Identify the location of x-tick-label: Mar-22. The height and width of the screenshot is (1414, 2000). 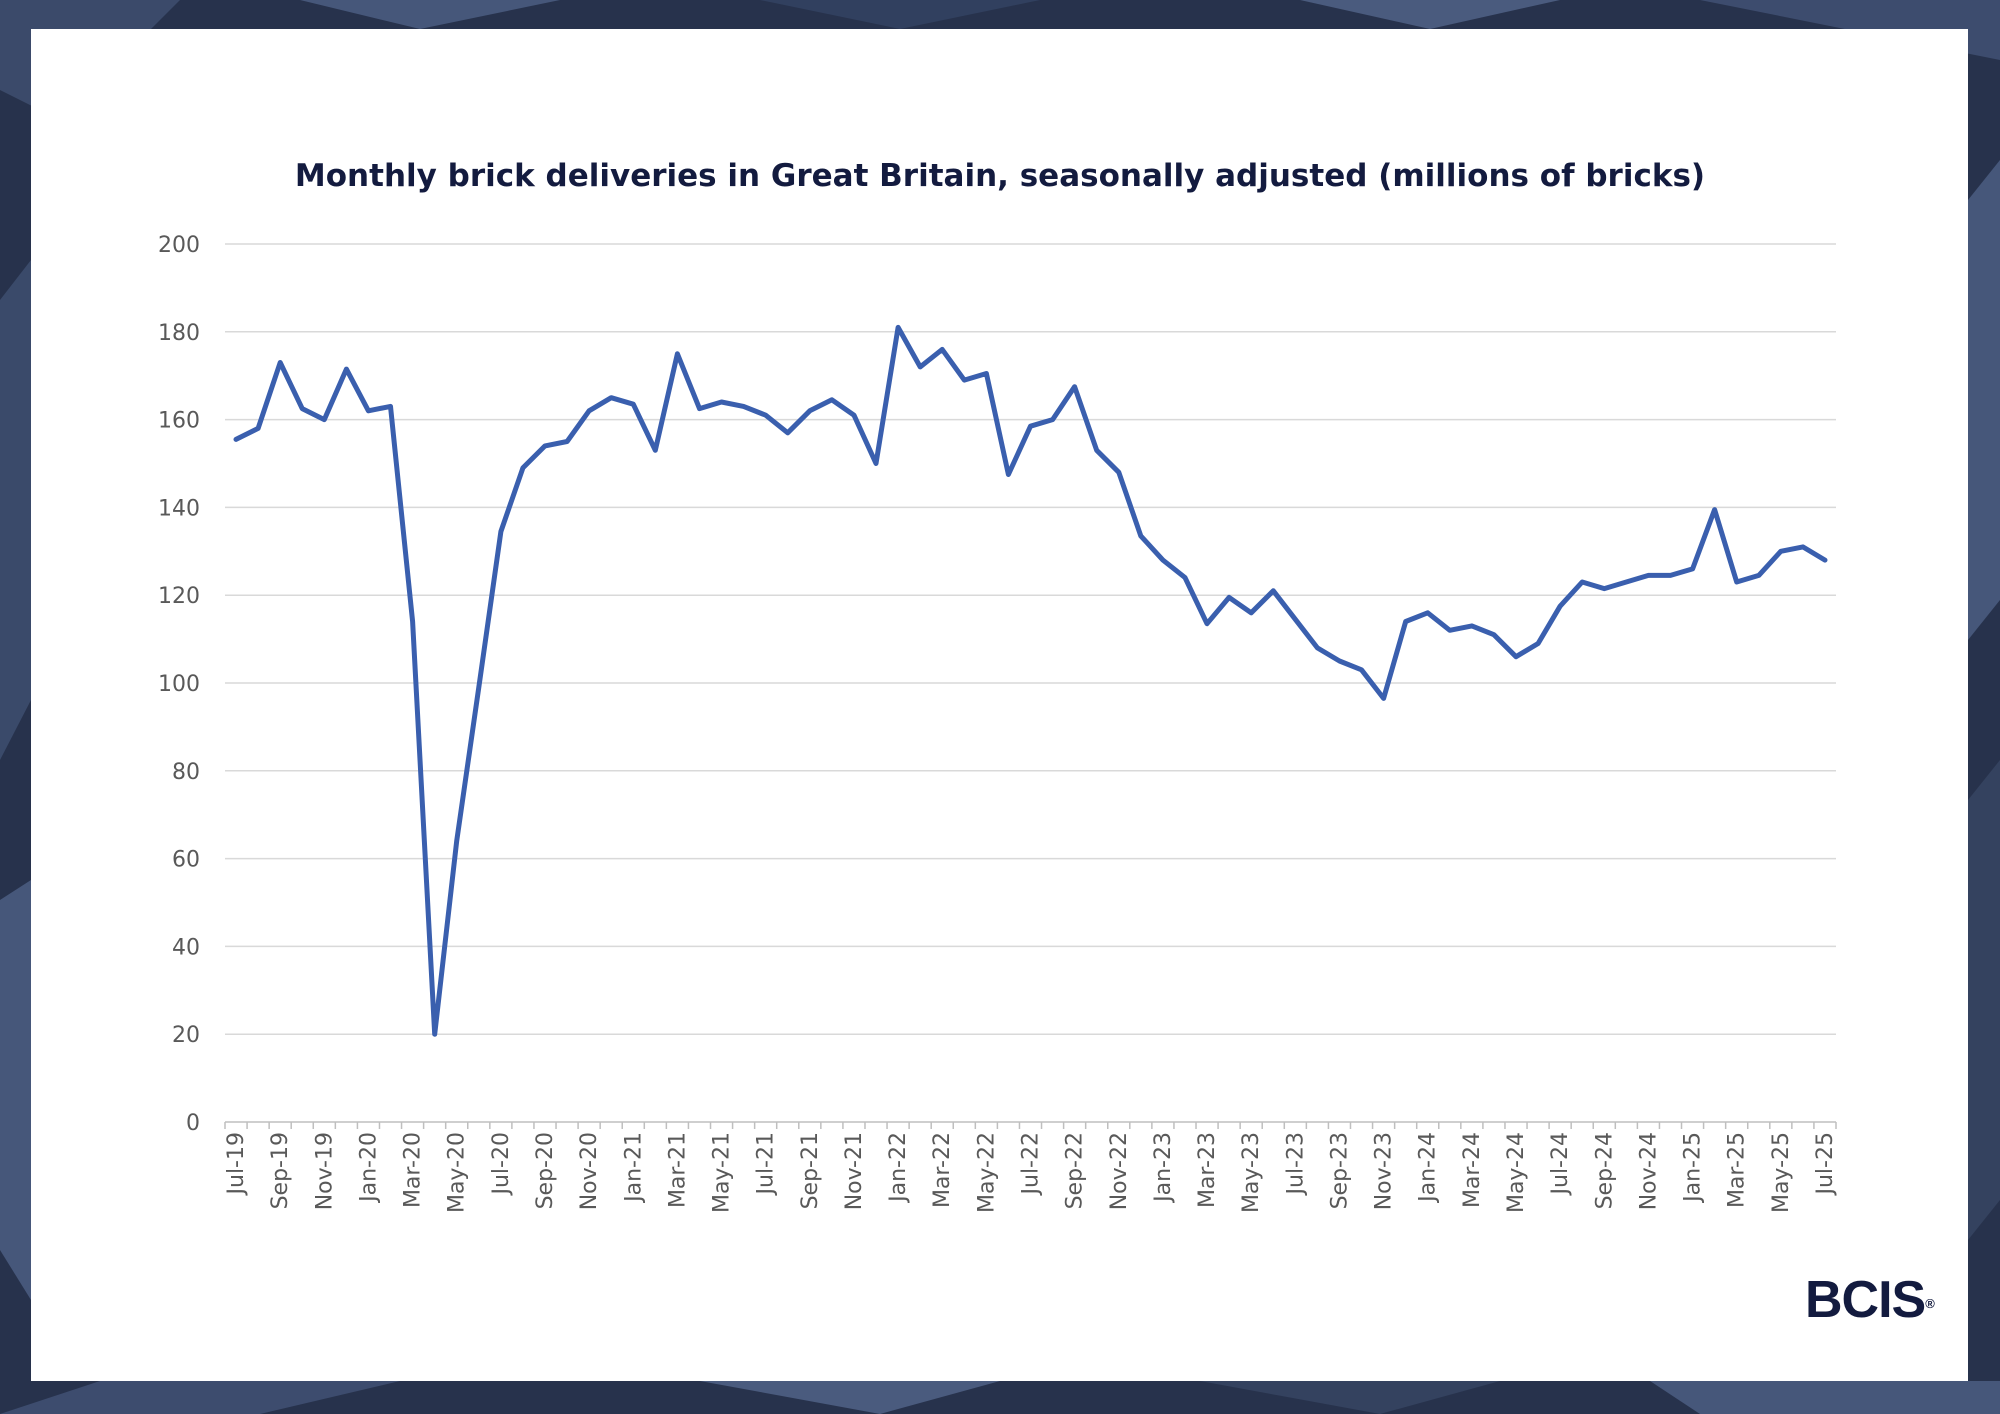
(942, 1170).